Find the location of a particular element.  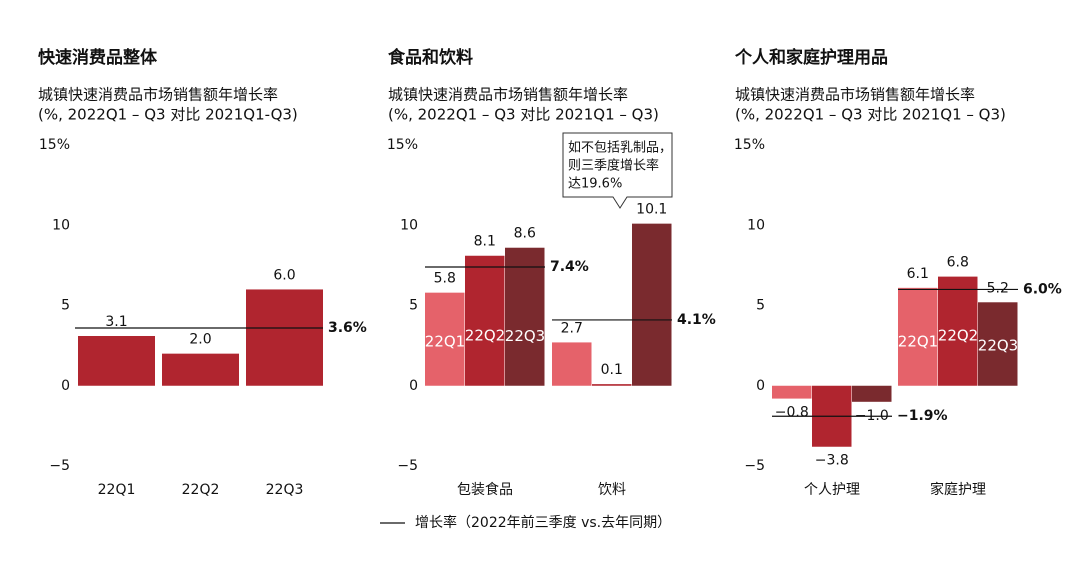

value-label: 8.6 is located at coordinates (525, 234).